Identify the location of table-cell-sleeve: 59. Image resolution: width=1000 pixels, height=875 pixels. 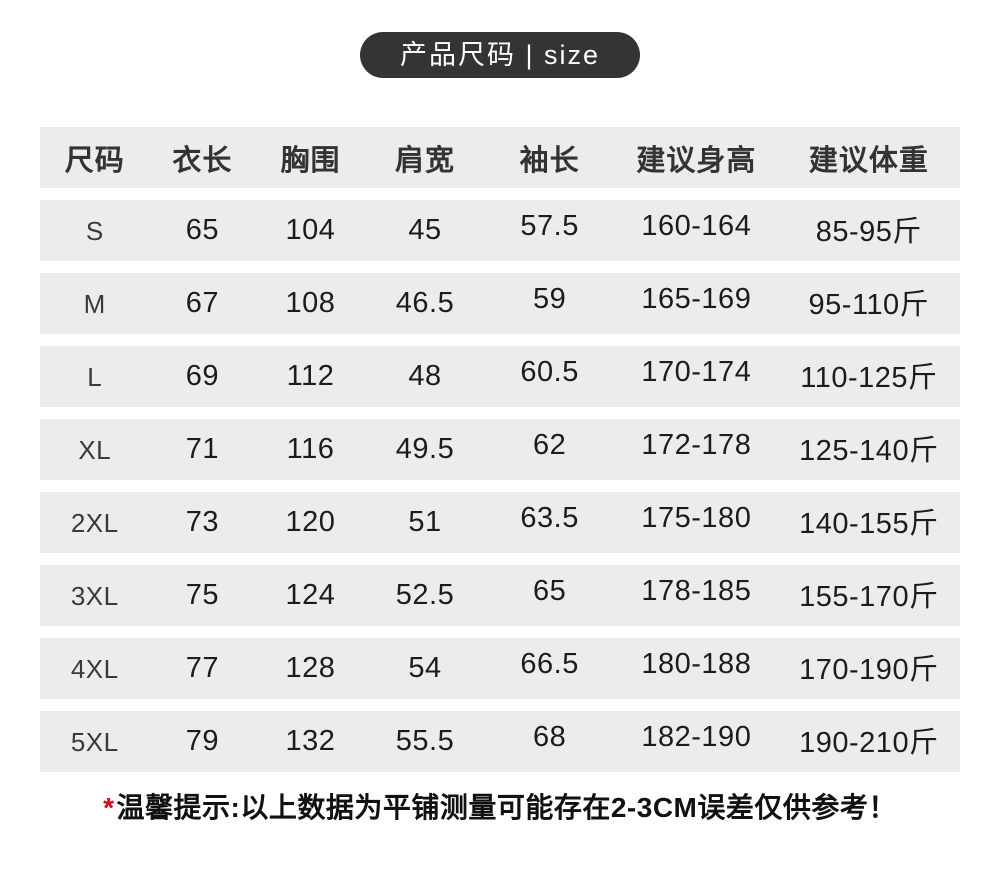
(550, 299).